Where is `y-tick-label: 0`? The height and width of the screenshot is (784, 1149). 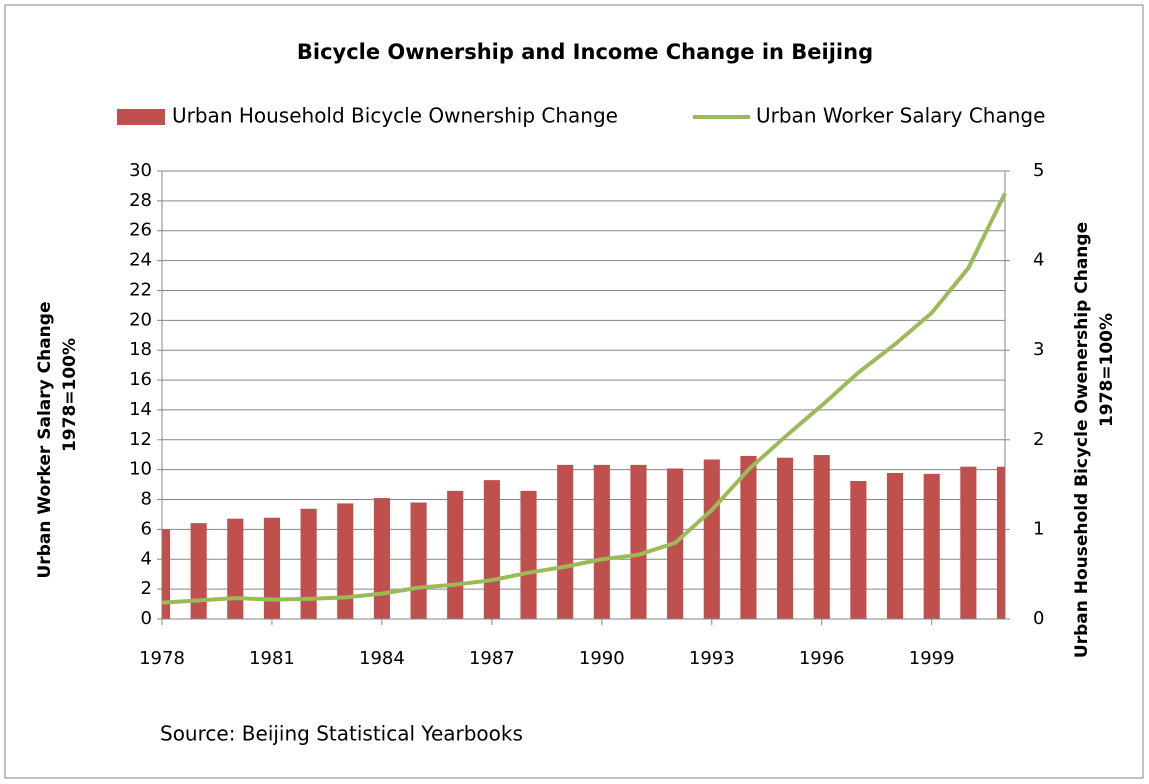
y-tick-label: 0 is located at coordinates (146, 618).